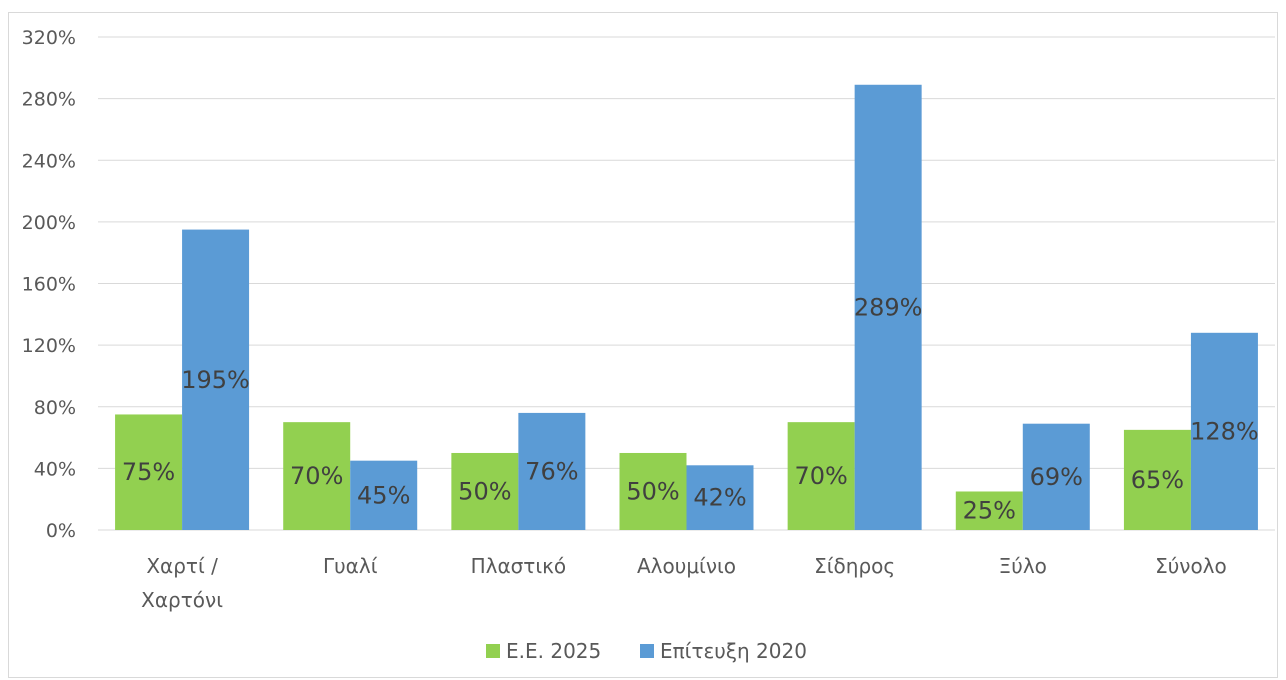 The height and width of the screenshot is (680, 1286). I want to click on category-label-line: Γυαλί, so click(350, 566).